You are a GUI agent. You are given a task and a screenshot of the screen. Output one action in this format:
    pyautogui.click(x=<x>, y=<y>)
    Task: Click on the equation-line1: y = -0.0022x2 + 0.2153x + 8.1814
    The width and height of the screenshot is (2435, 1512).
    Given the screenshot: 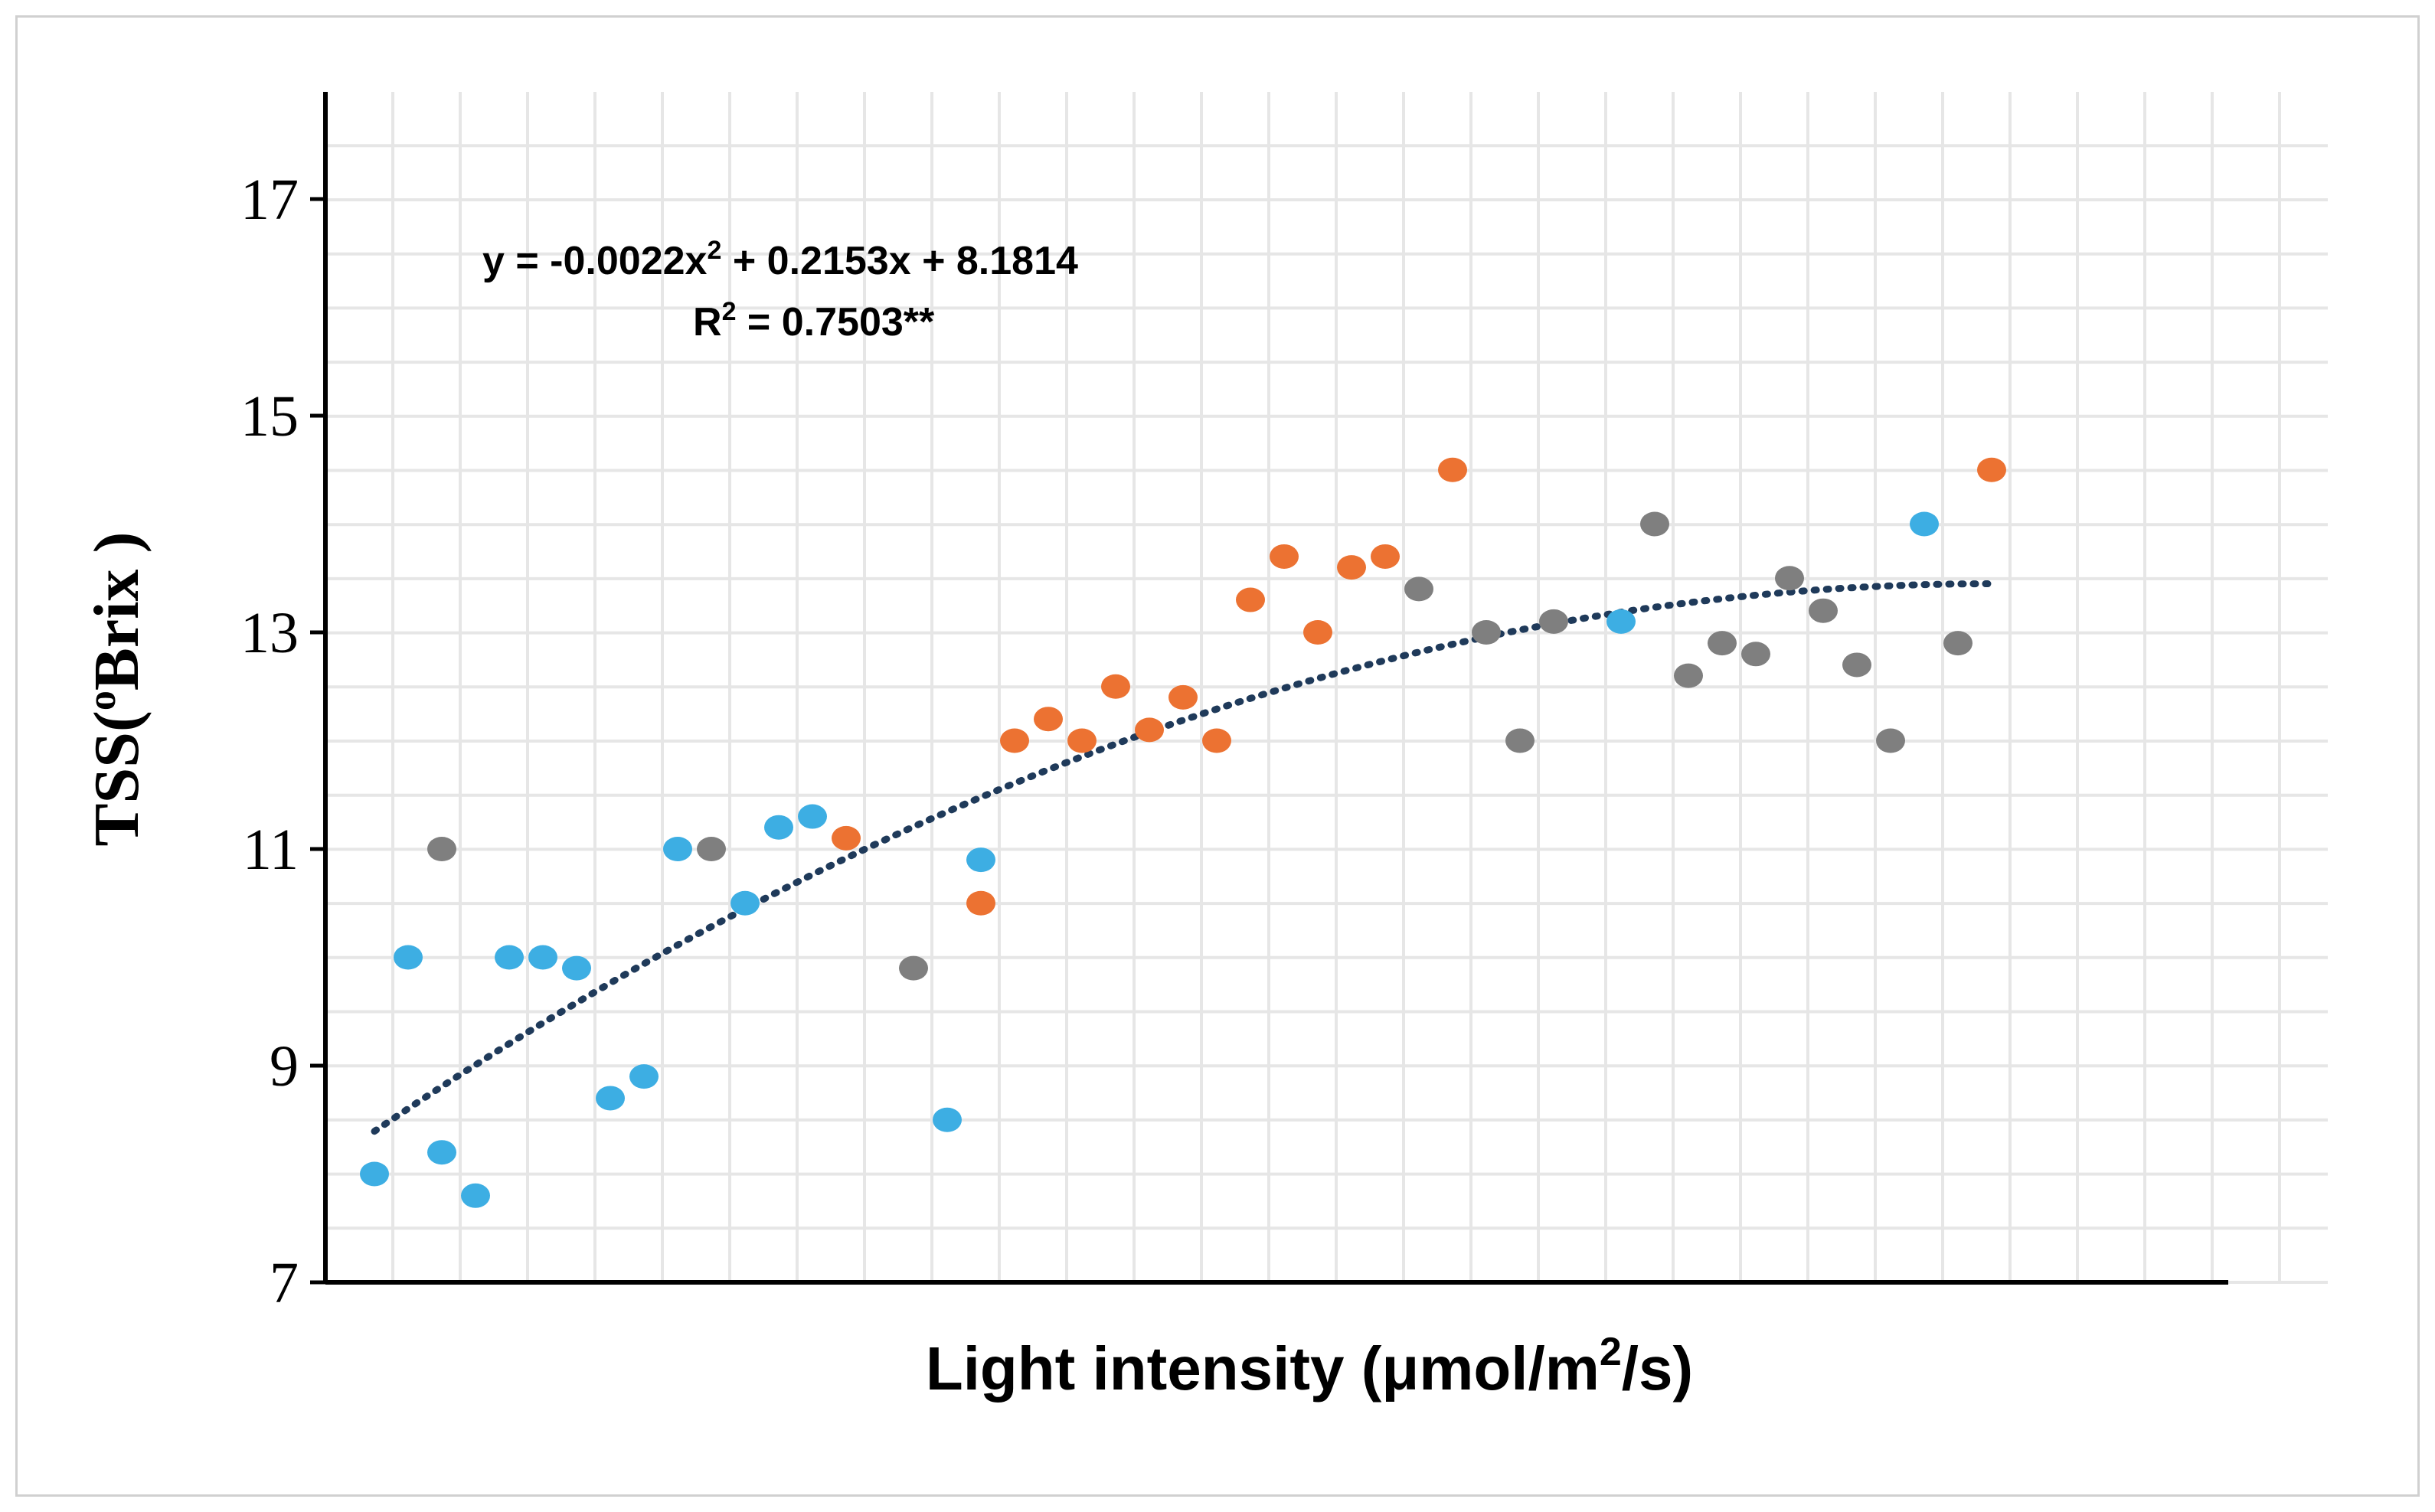 What is the action you would take?
    pyautogui.click(x=780, y=259)
    